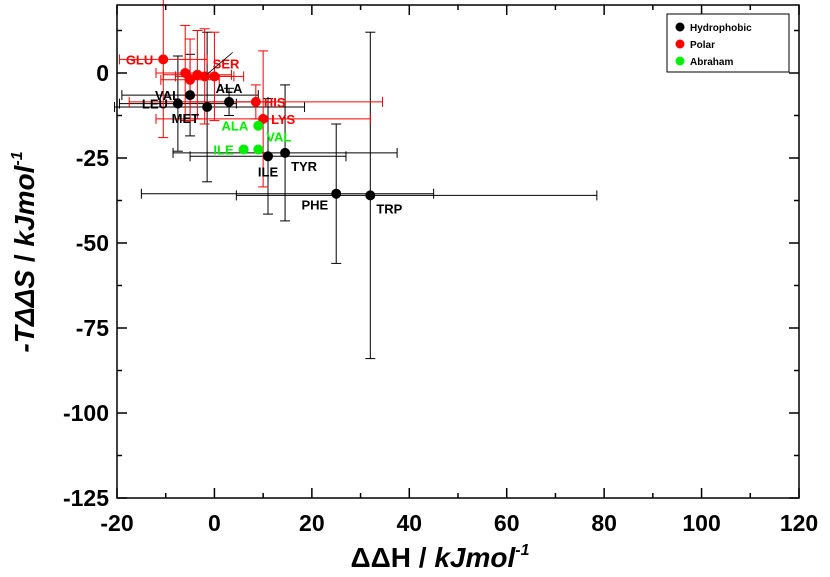 Image resolution: width=830 pixels, height=577 pixels. I want to click on x-tick-label: 60, so click(507, 523).